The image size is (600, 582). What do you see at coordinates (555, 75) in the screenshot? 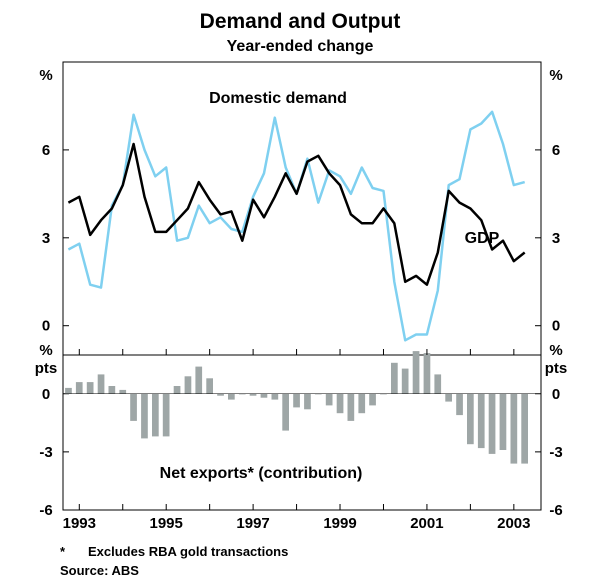
I see `top-right-unit: %` at bounding box center [555, 75].